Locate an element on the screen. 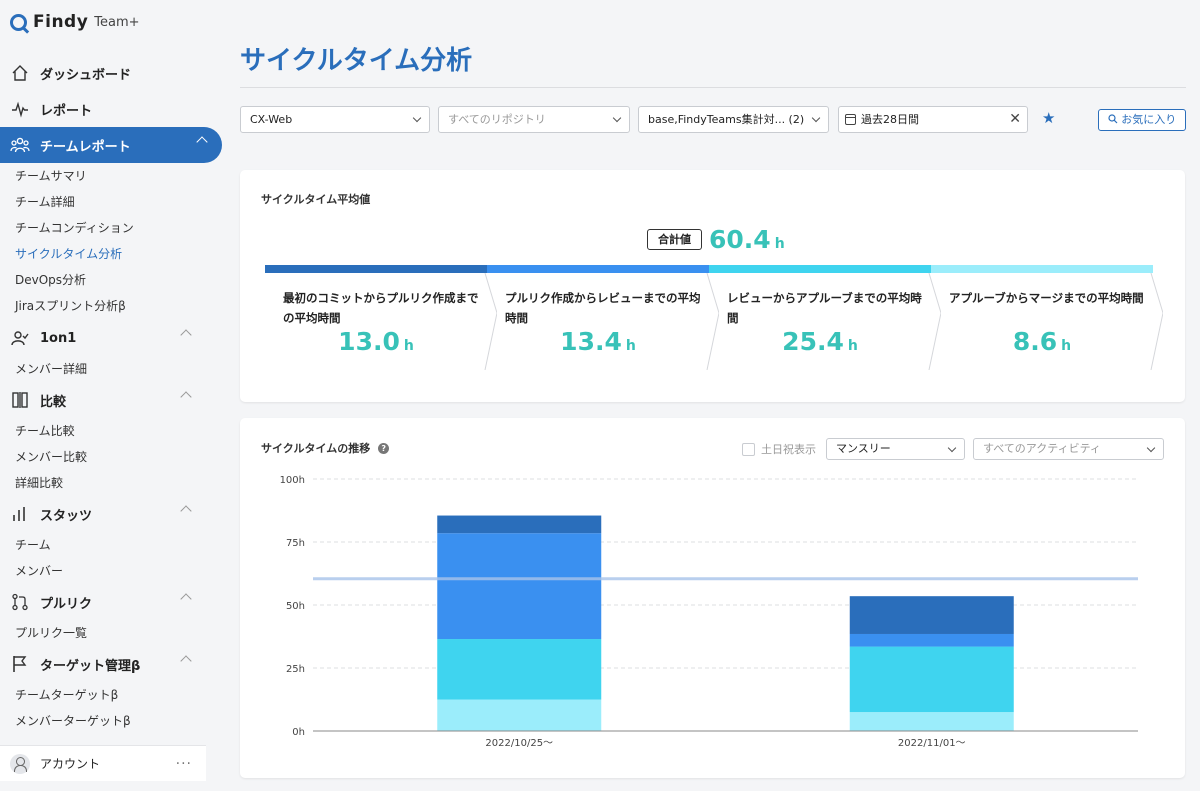  sidebar-item-compare: 比較 is located at coordinates (103, 400).